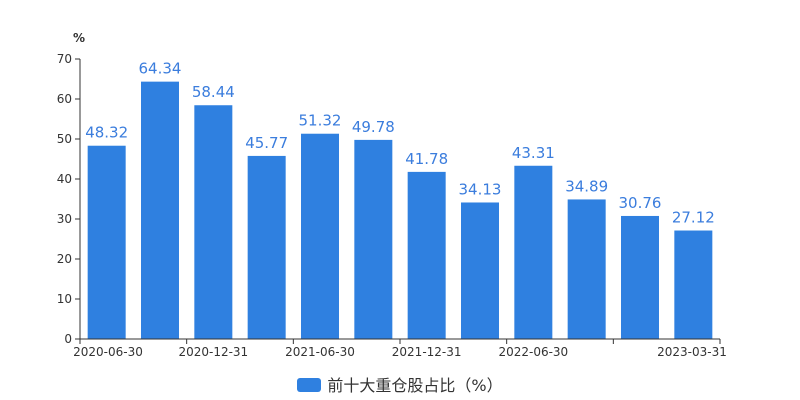  I want to click on bar-value-label: 58.44, so click(213, 92).